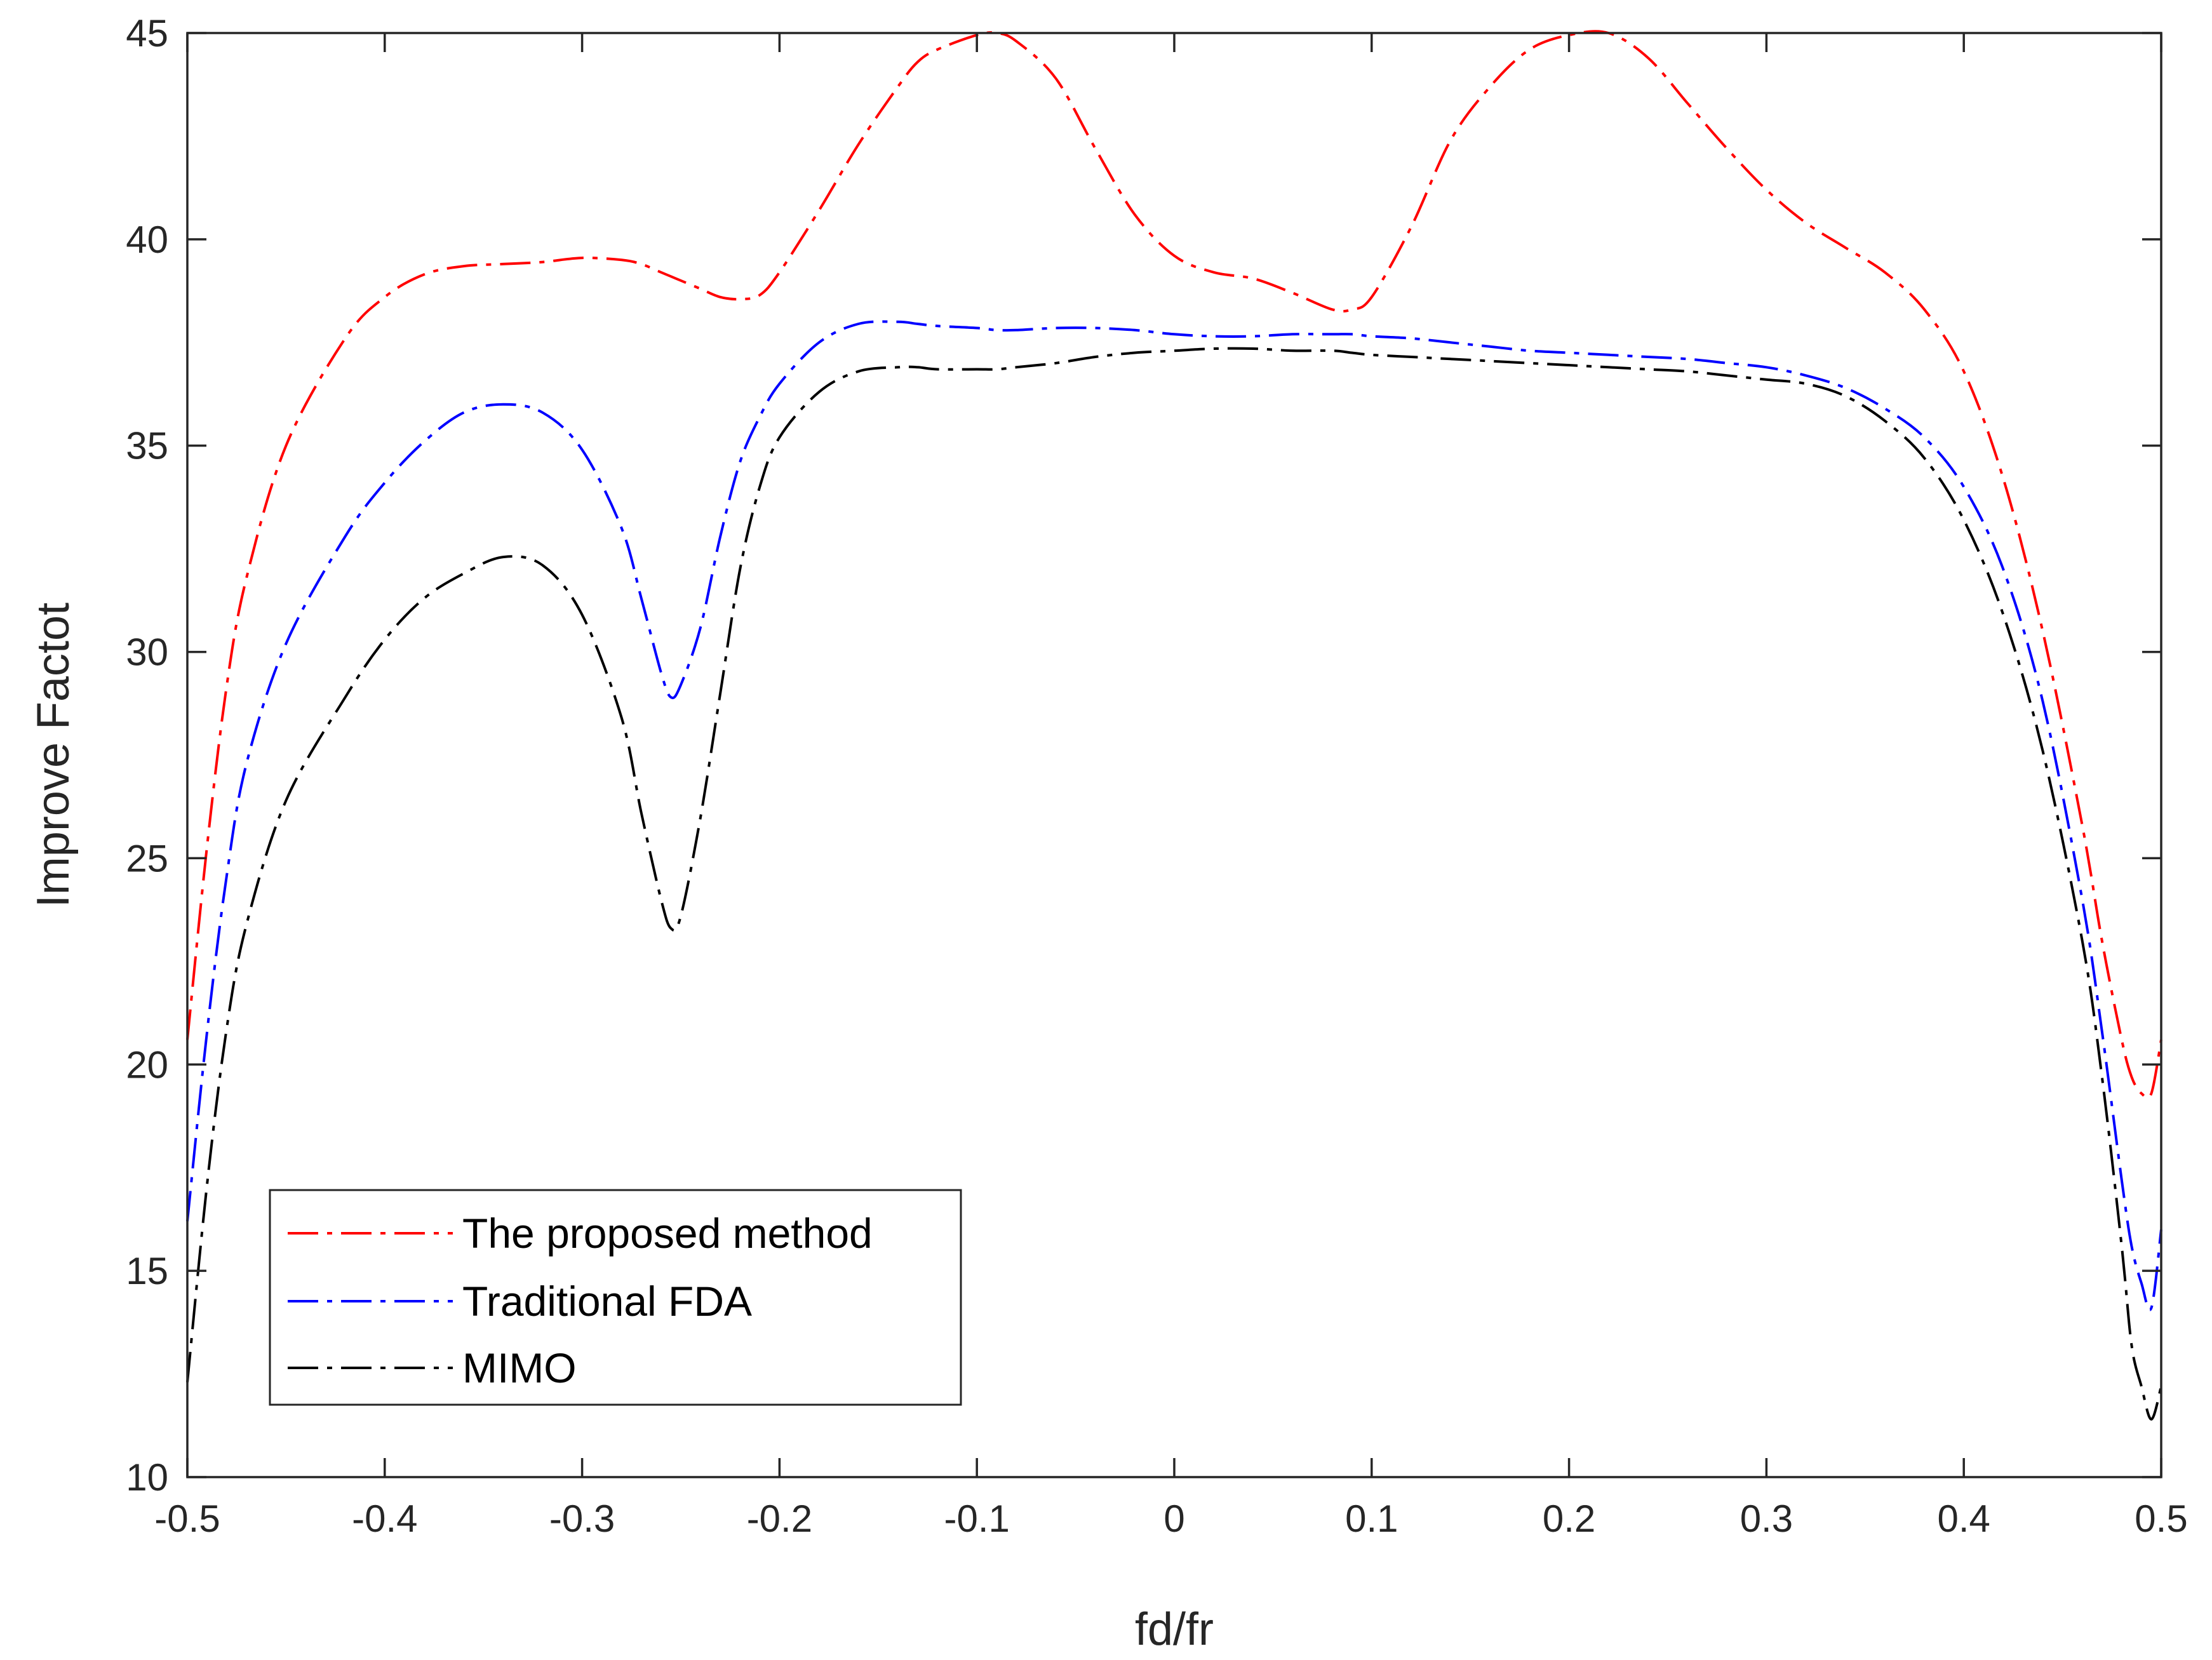  I want to click on x-tick-label: 0.3, so click(1767, 1519).